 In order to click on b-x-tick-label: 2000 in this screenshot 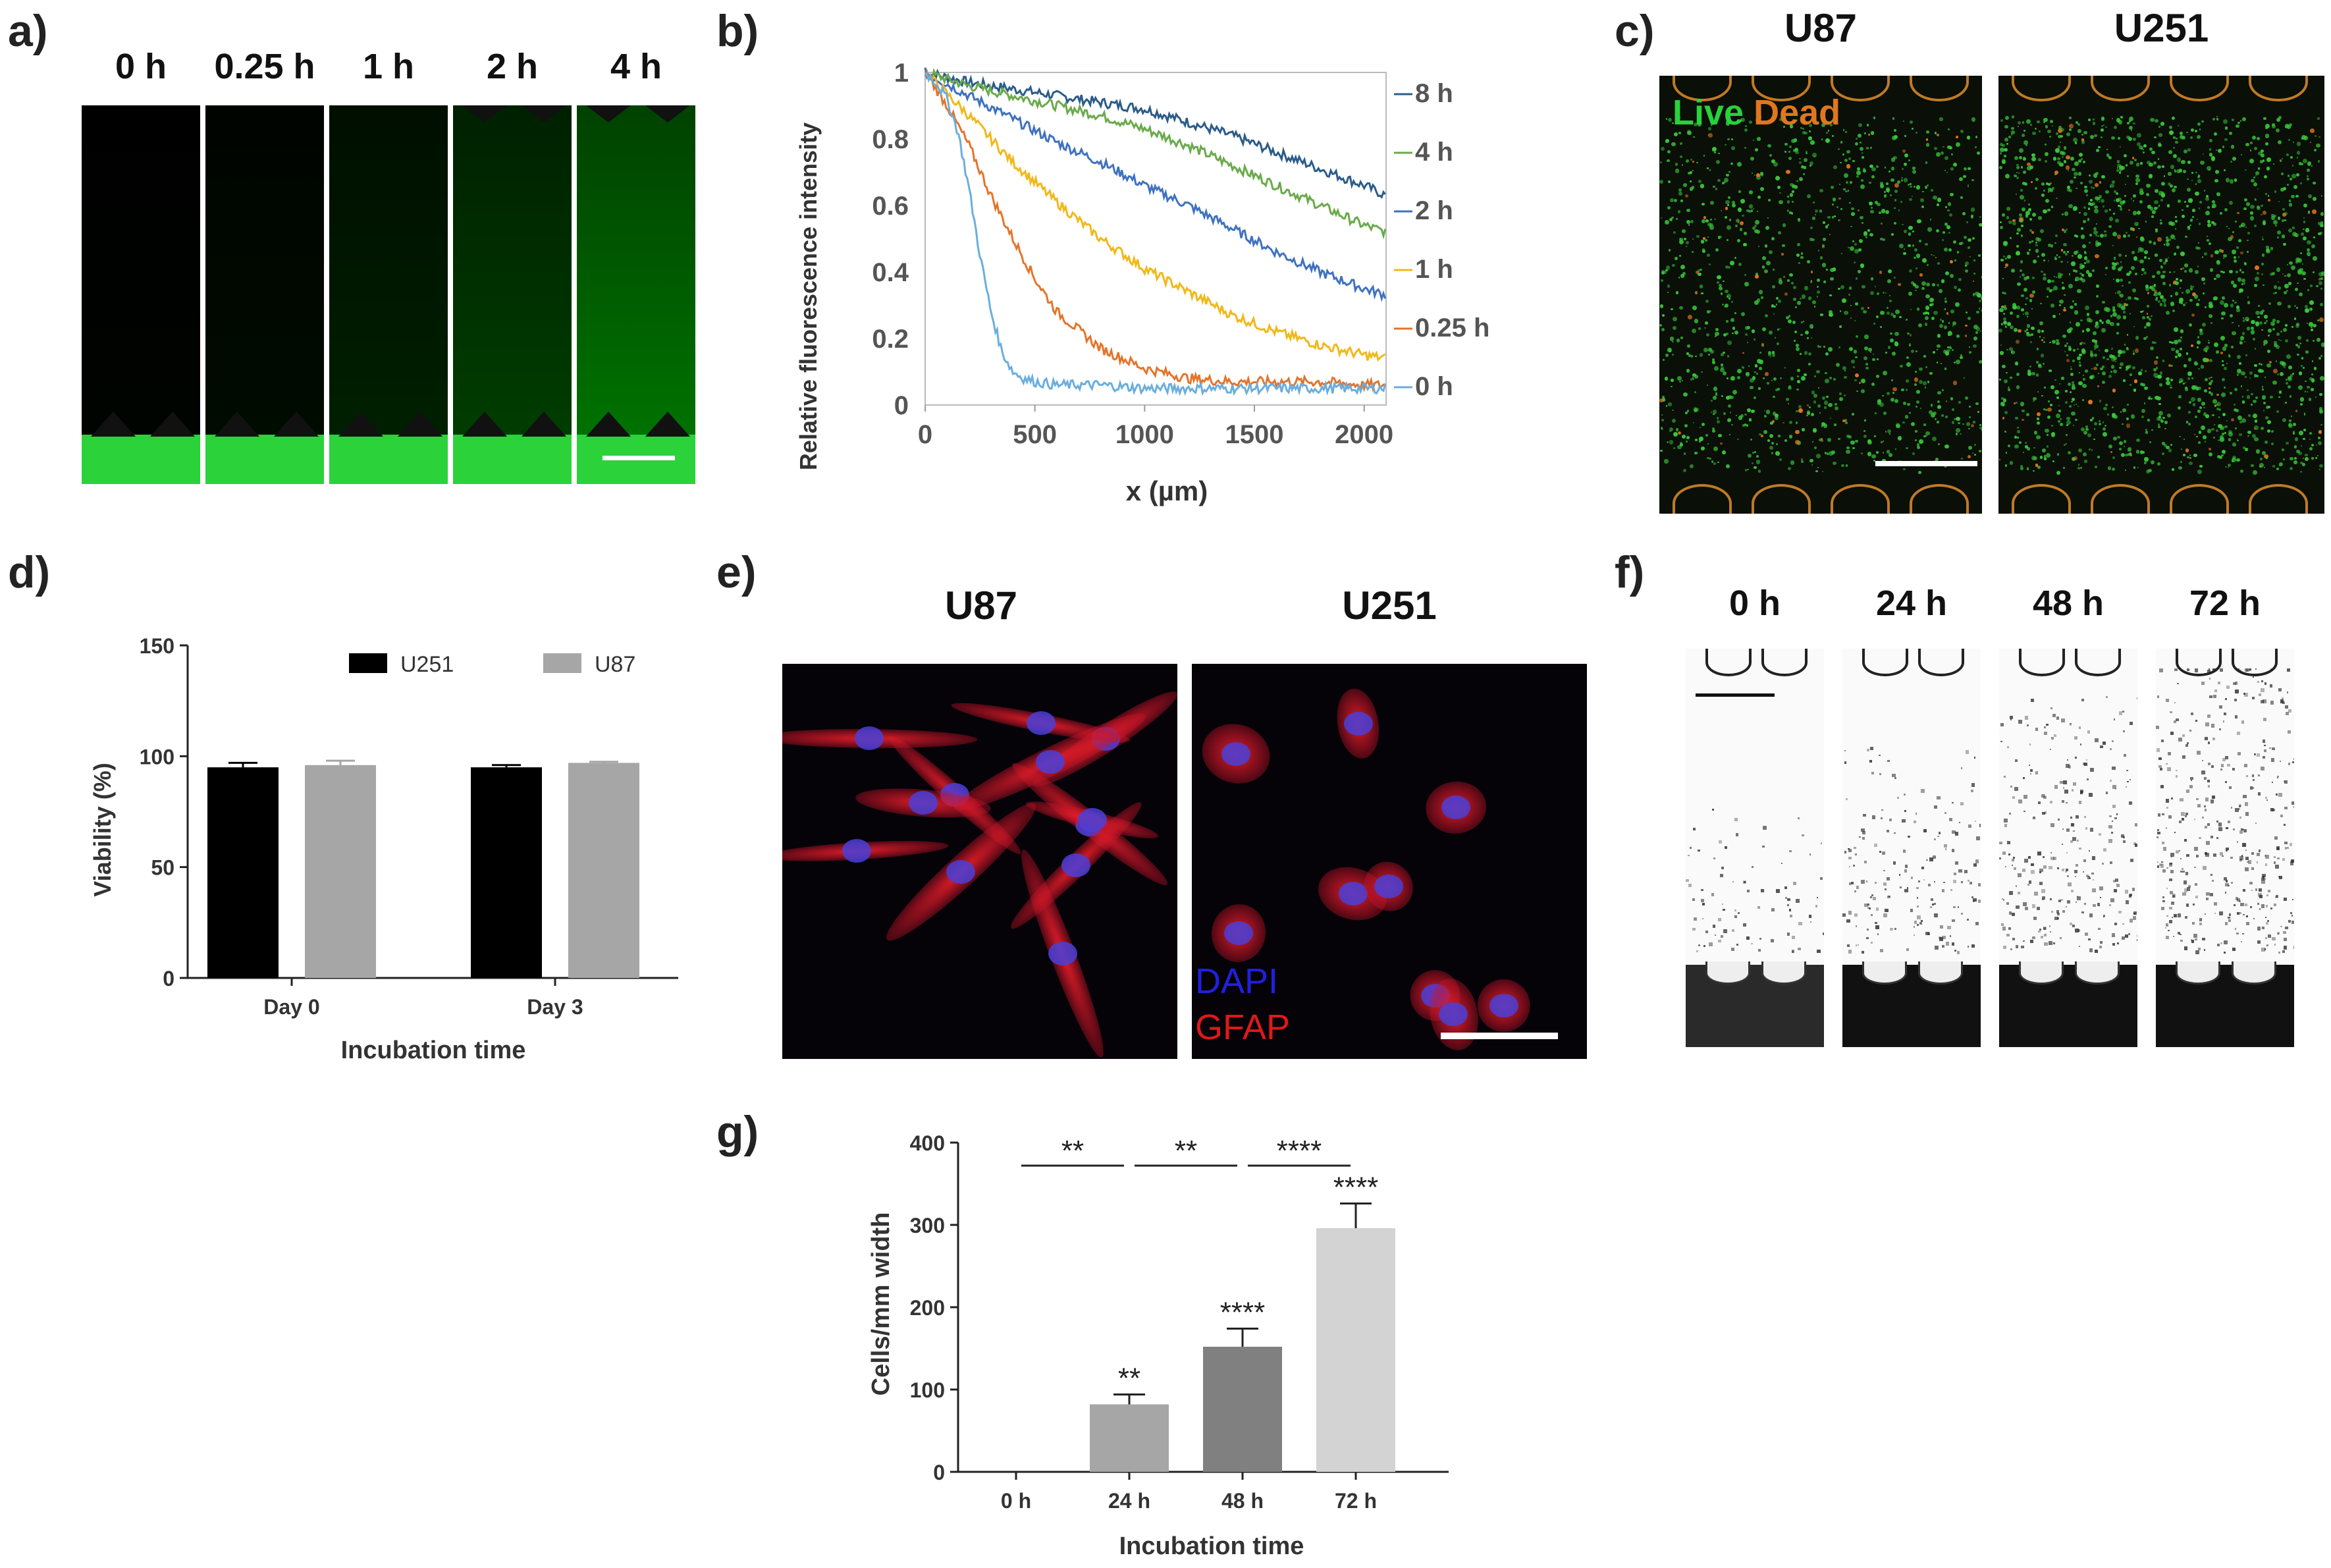, I will do `click(1364, 434)`.